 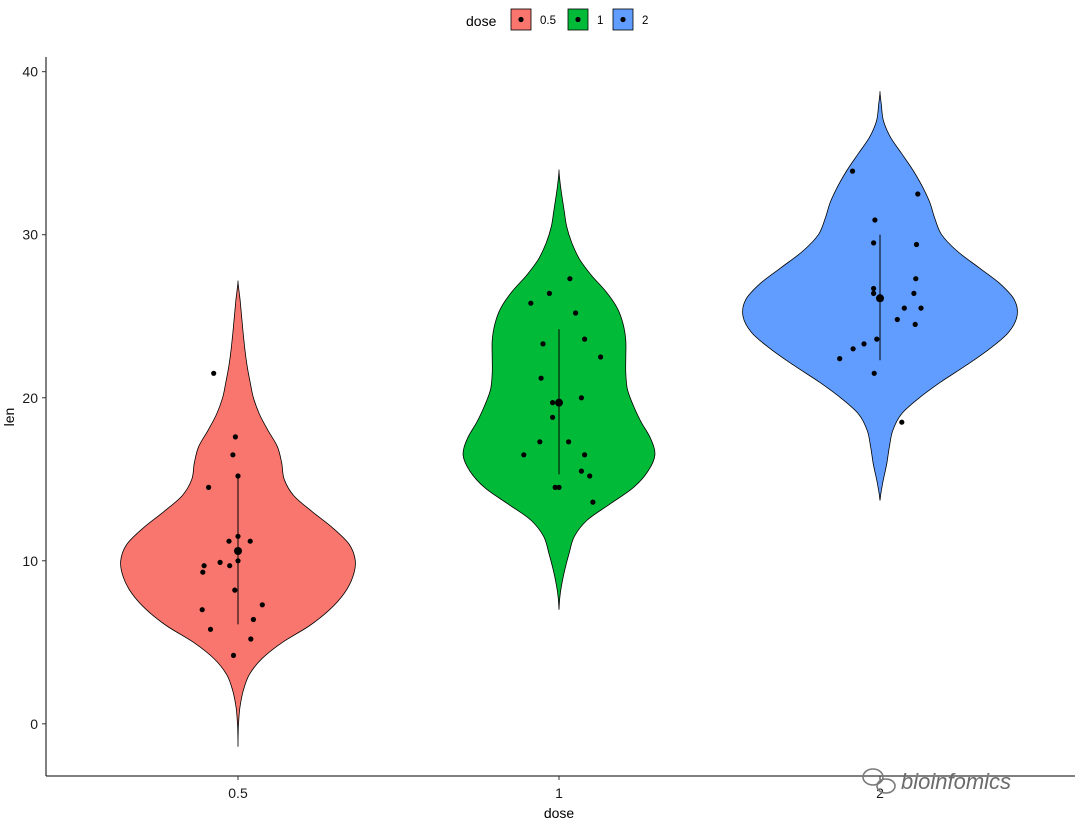 I want to click on legend-label: 2, so click(x=645, y=21).